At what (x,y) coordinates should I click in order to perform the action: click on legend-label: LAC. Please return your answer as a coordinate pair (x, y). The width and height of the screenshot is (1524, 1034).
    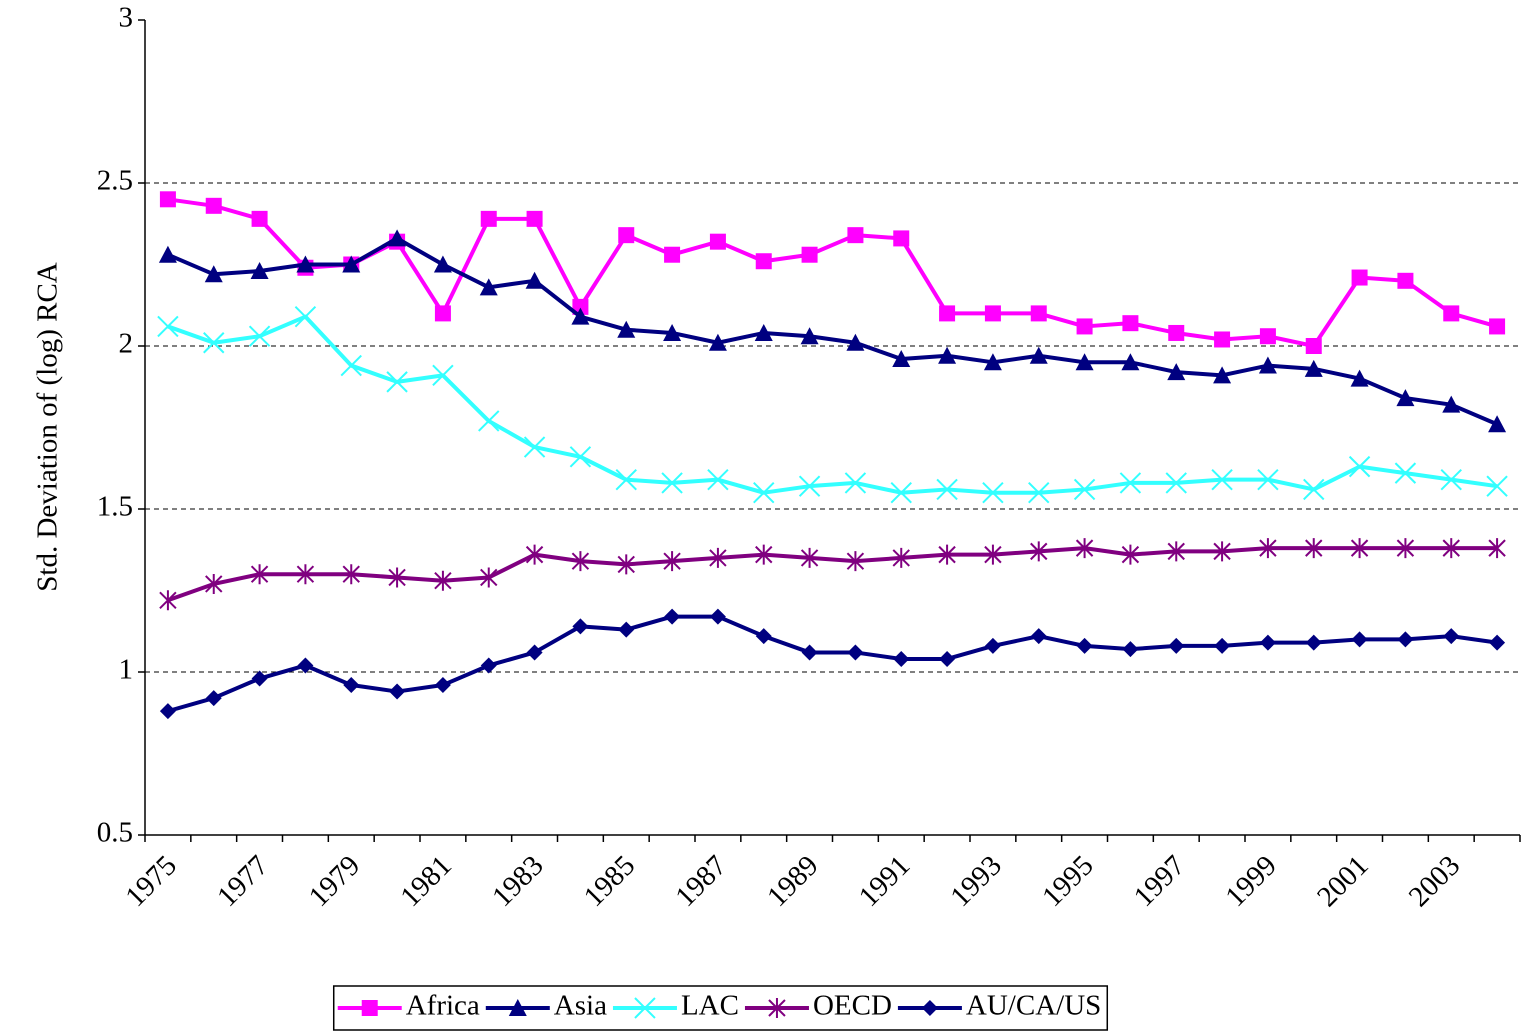
    Looking at the image, I should click on (710, 1006).